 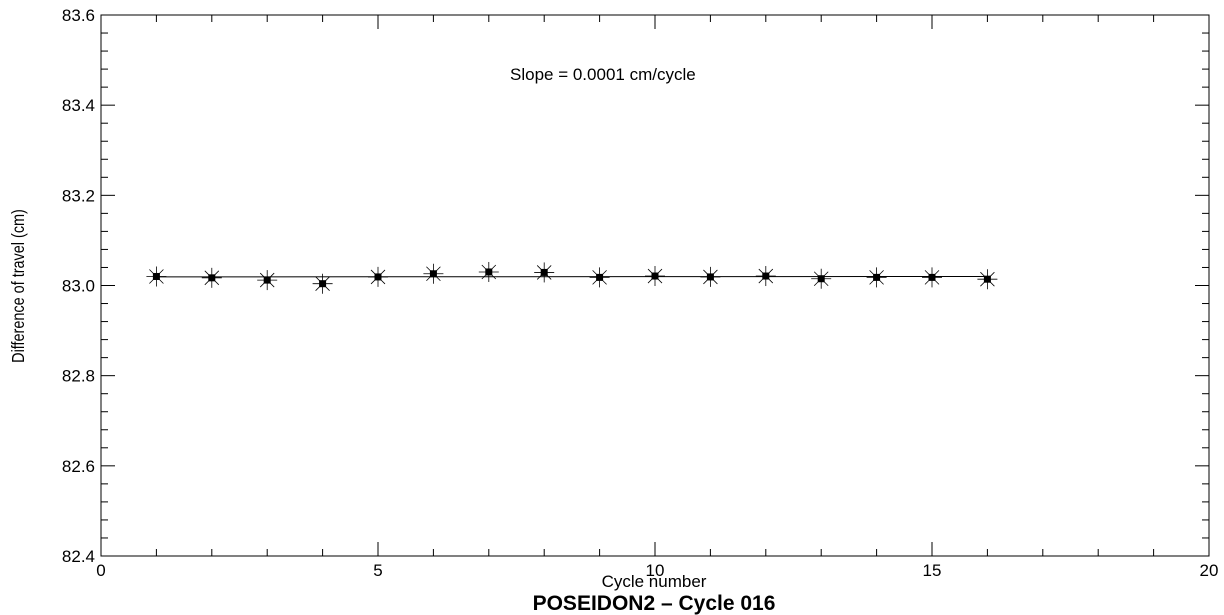 What do you see at coordinates (654, 581) in the screenshot?
I see `x-axis-label: Cycle number` at bounding box center [654, 581].